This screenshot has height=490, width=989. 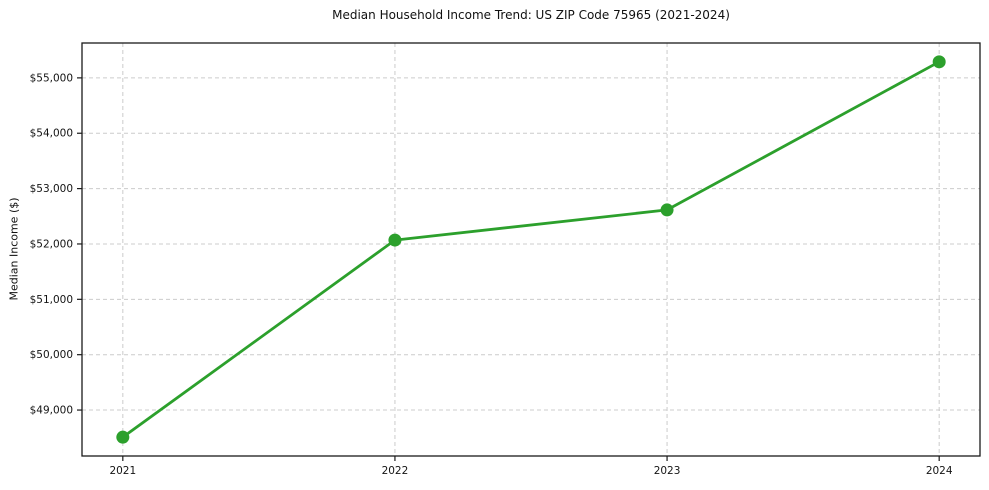 I want to click on x-tick-label: 2023, so click(x=667, y=471).